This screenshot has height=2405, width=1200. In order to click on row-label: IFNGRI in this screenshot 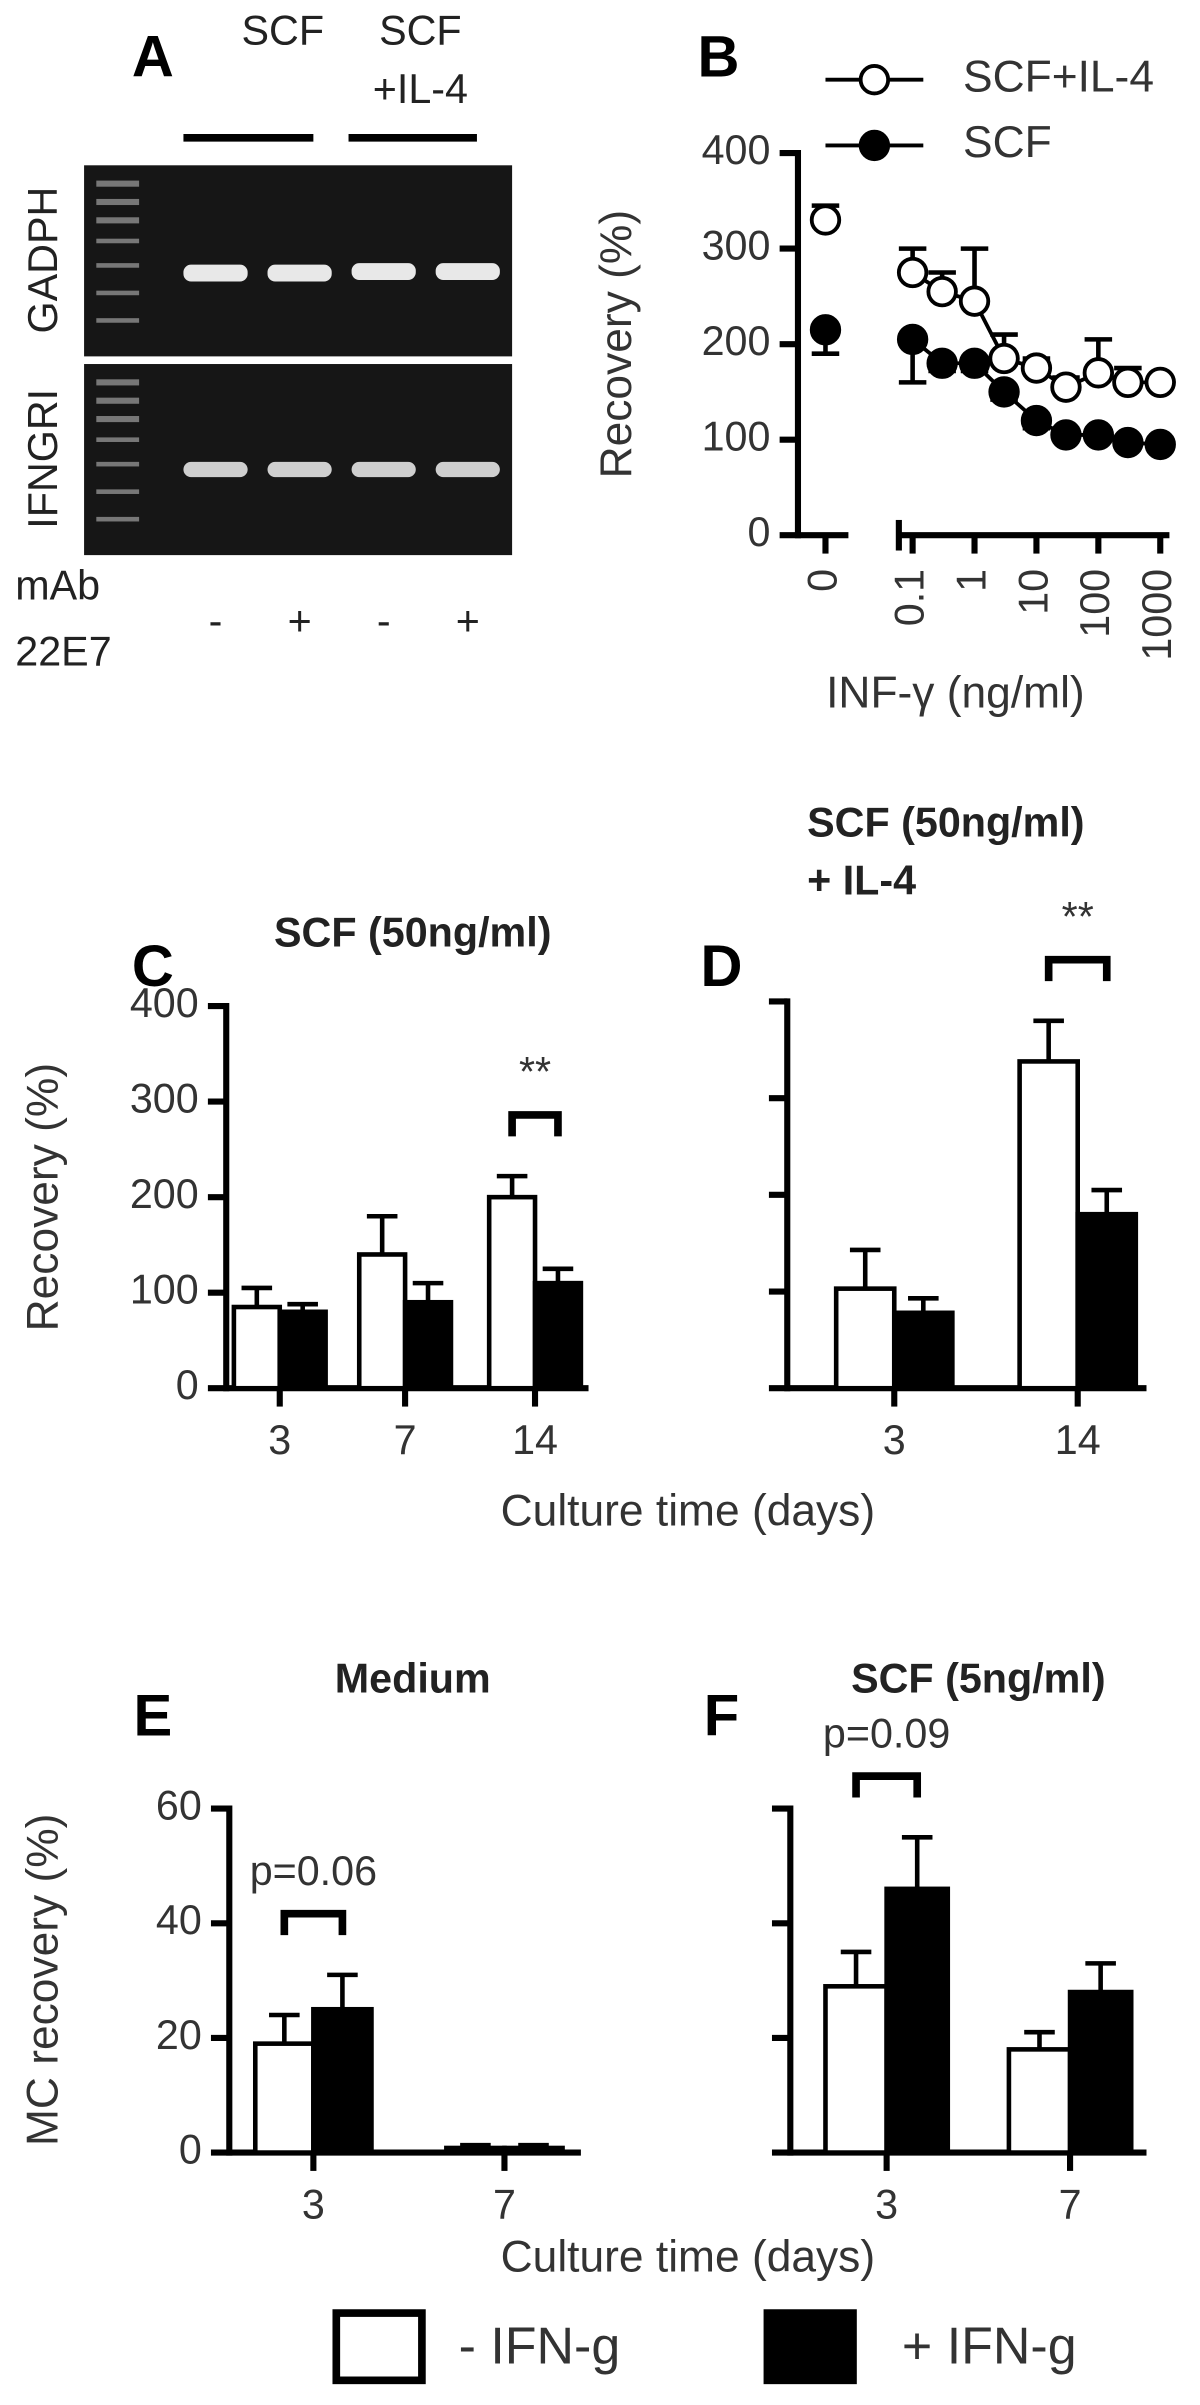, I will do `click(43, 459)`.